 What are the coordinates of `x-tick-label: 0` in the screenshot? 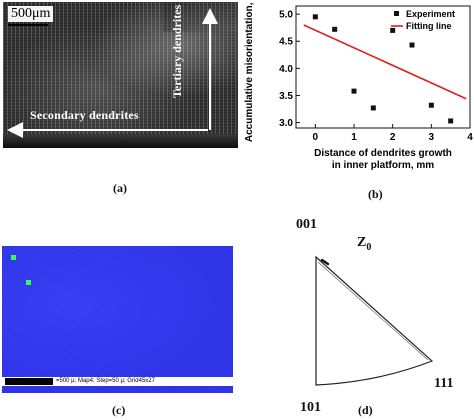 It's located at (316, 137).